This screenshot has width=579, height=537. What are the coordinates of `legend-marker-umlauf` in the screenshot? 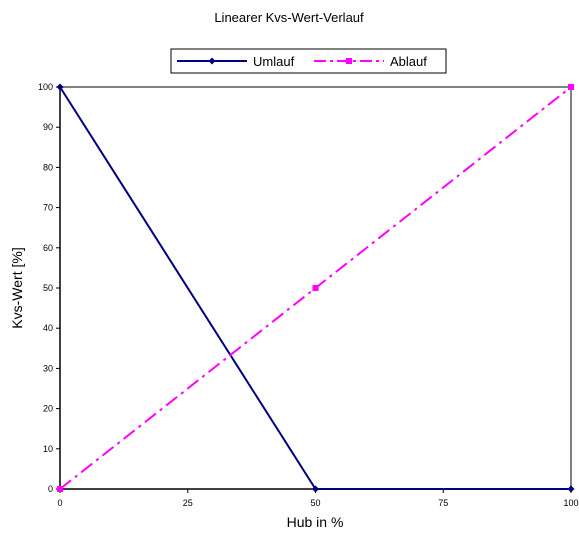 It's located at (212, 61).